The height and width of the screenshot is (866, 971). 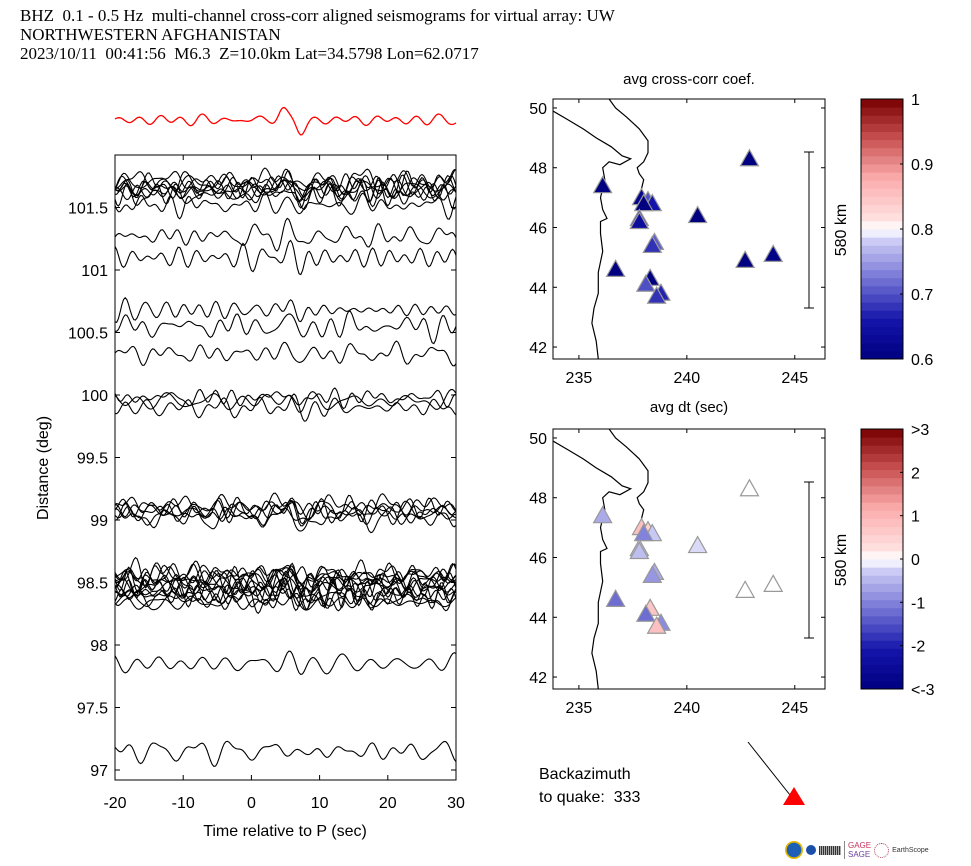 What do you see at coordinates (910, 850) in the screenshot?
I see `earthscope-logo-text: EarthScope` at bounding box center [910, 850].